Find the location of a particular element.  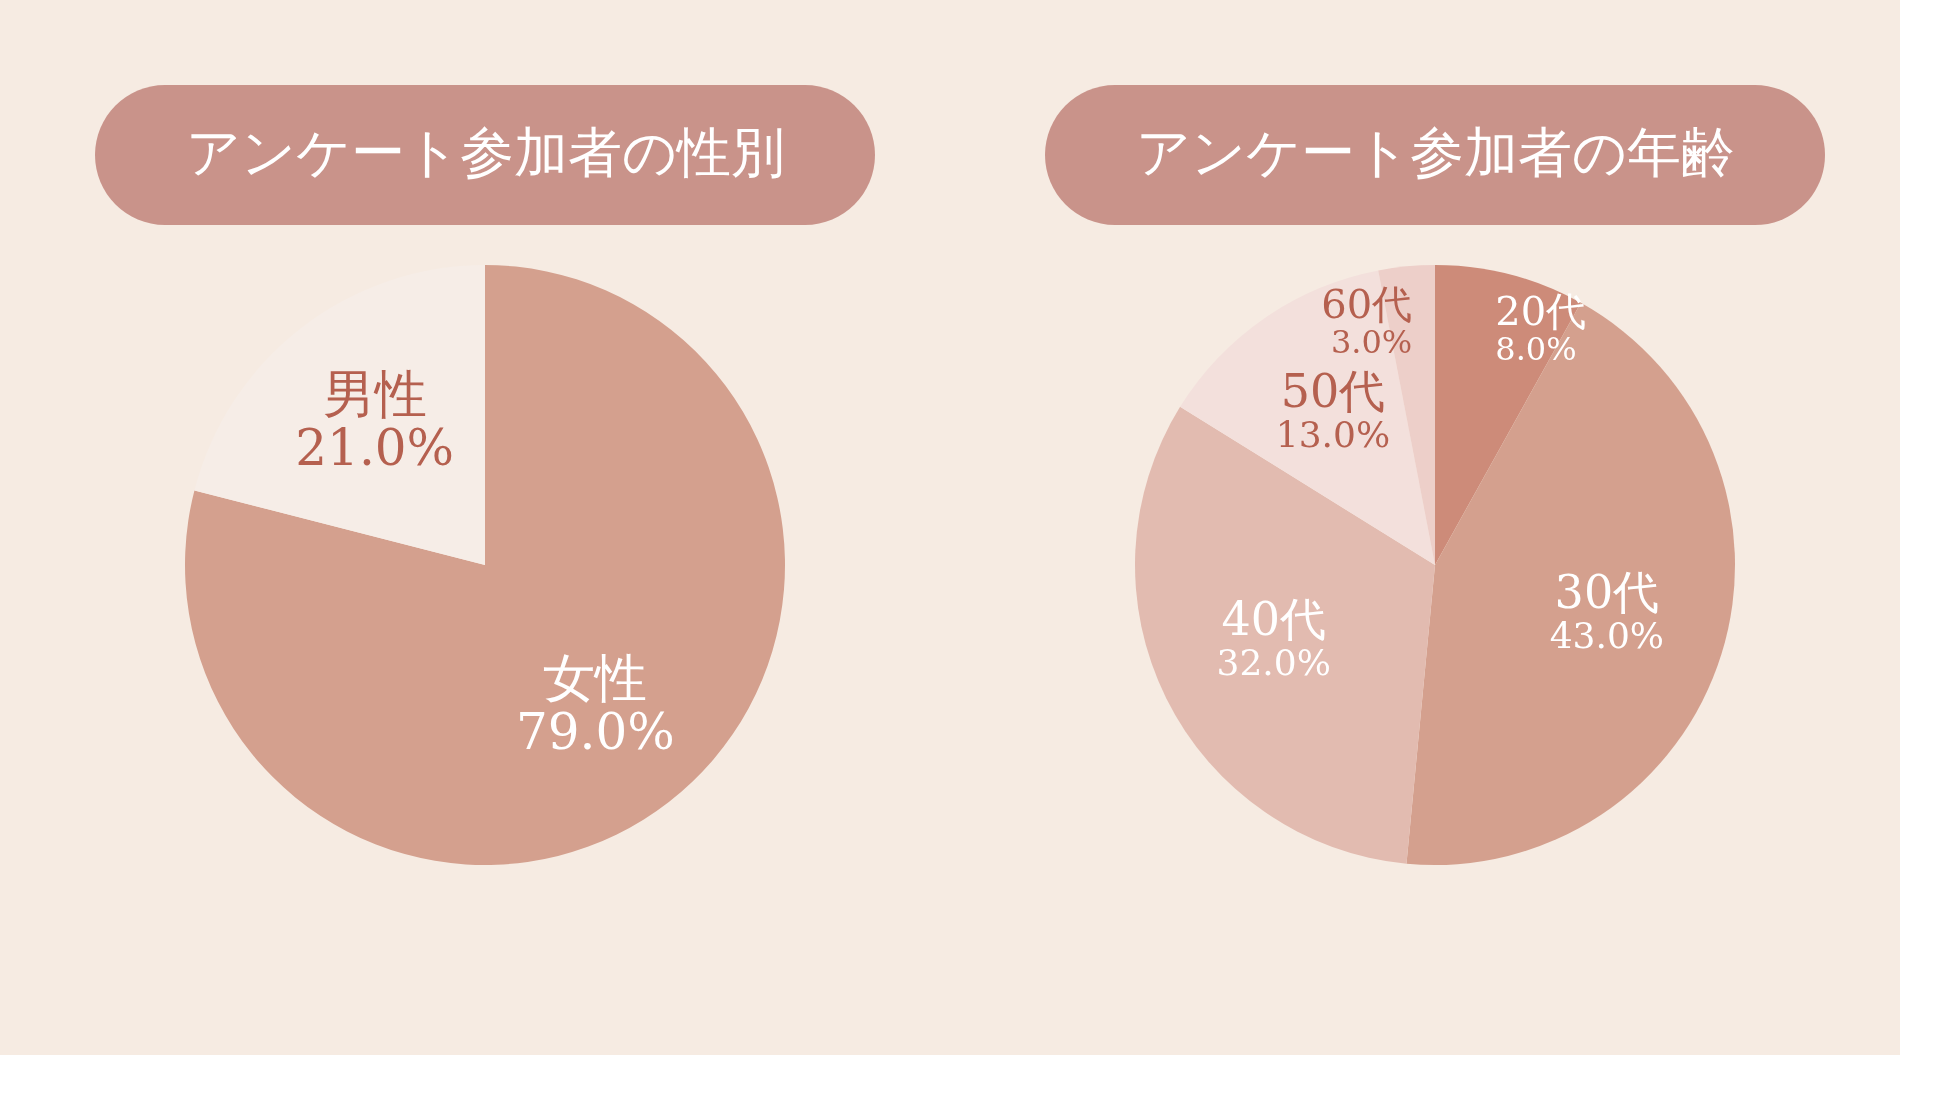

chart-title: アンケート参加者の性別 is located at coordinates (485, 152).